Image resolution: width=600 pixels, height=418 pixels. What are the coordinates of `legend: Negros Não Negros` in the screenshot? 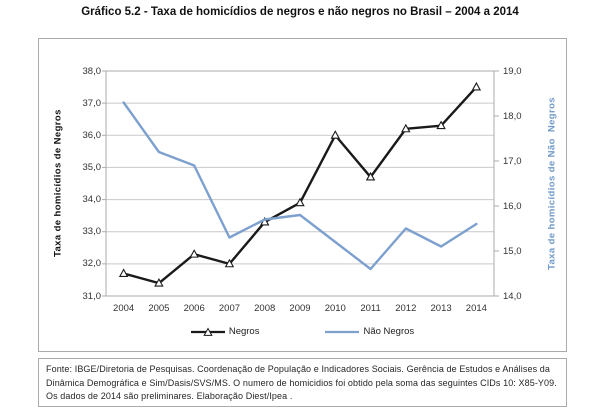 It's located at (302, 331).